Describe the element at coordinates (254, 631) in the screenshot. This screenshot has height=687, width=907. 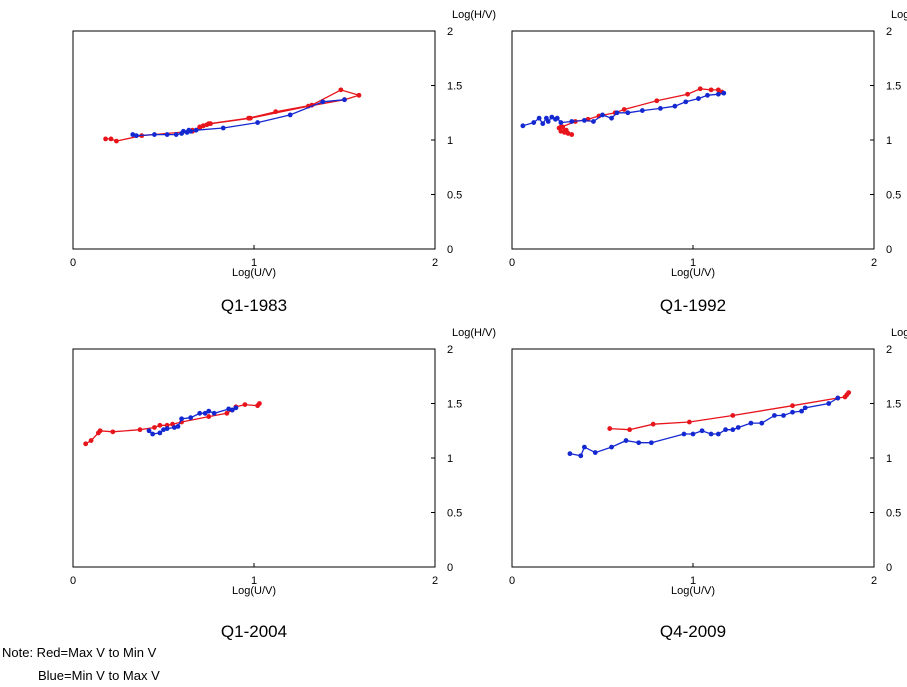
I see `chart-caption: Q1-2004` at that location.